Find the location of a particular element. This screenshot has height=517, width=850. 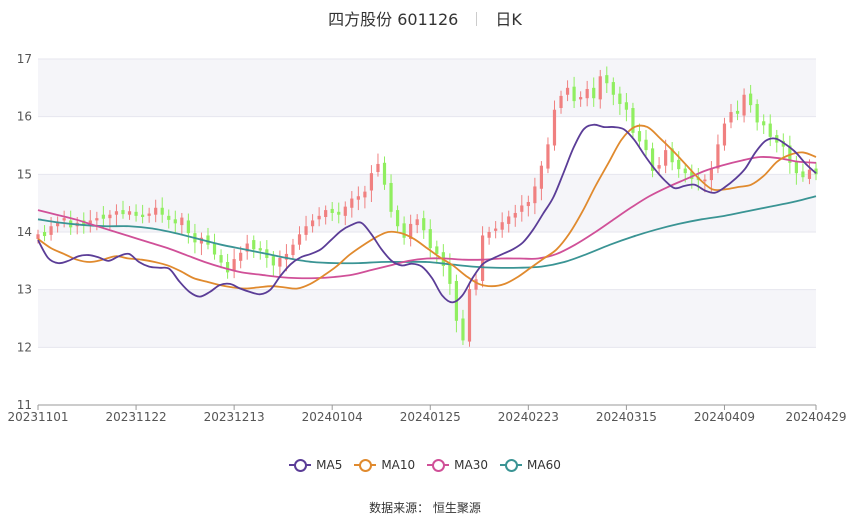

legend-item: MA5 is located at coordinates (315, 465).